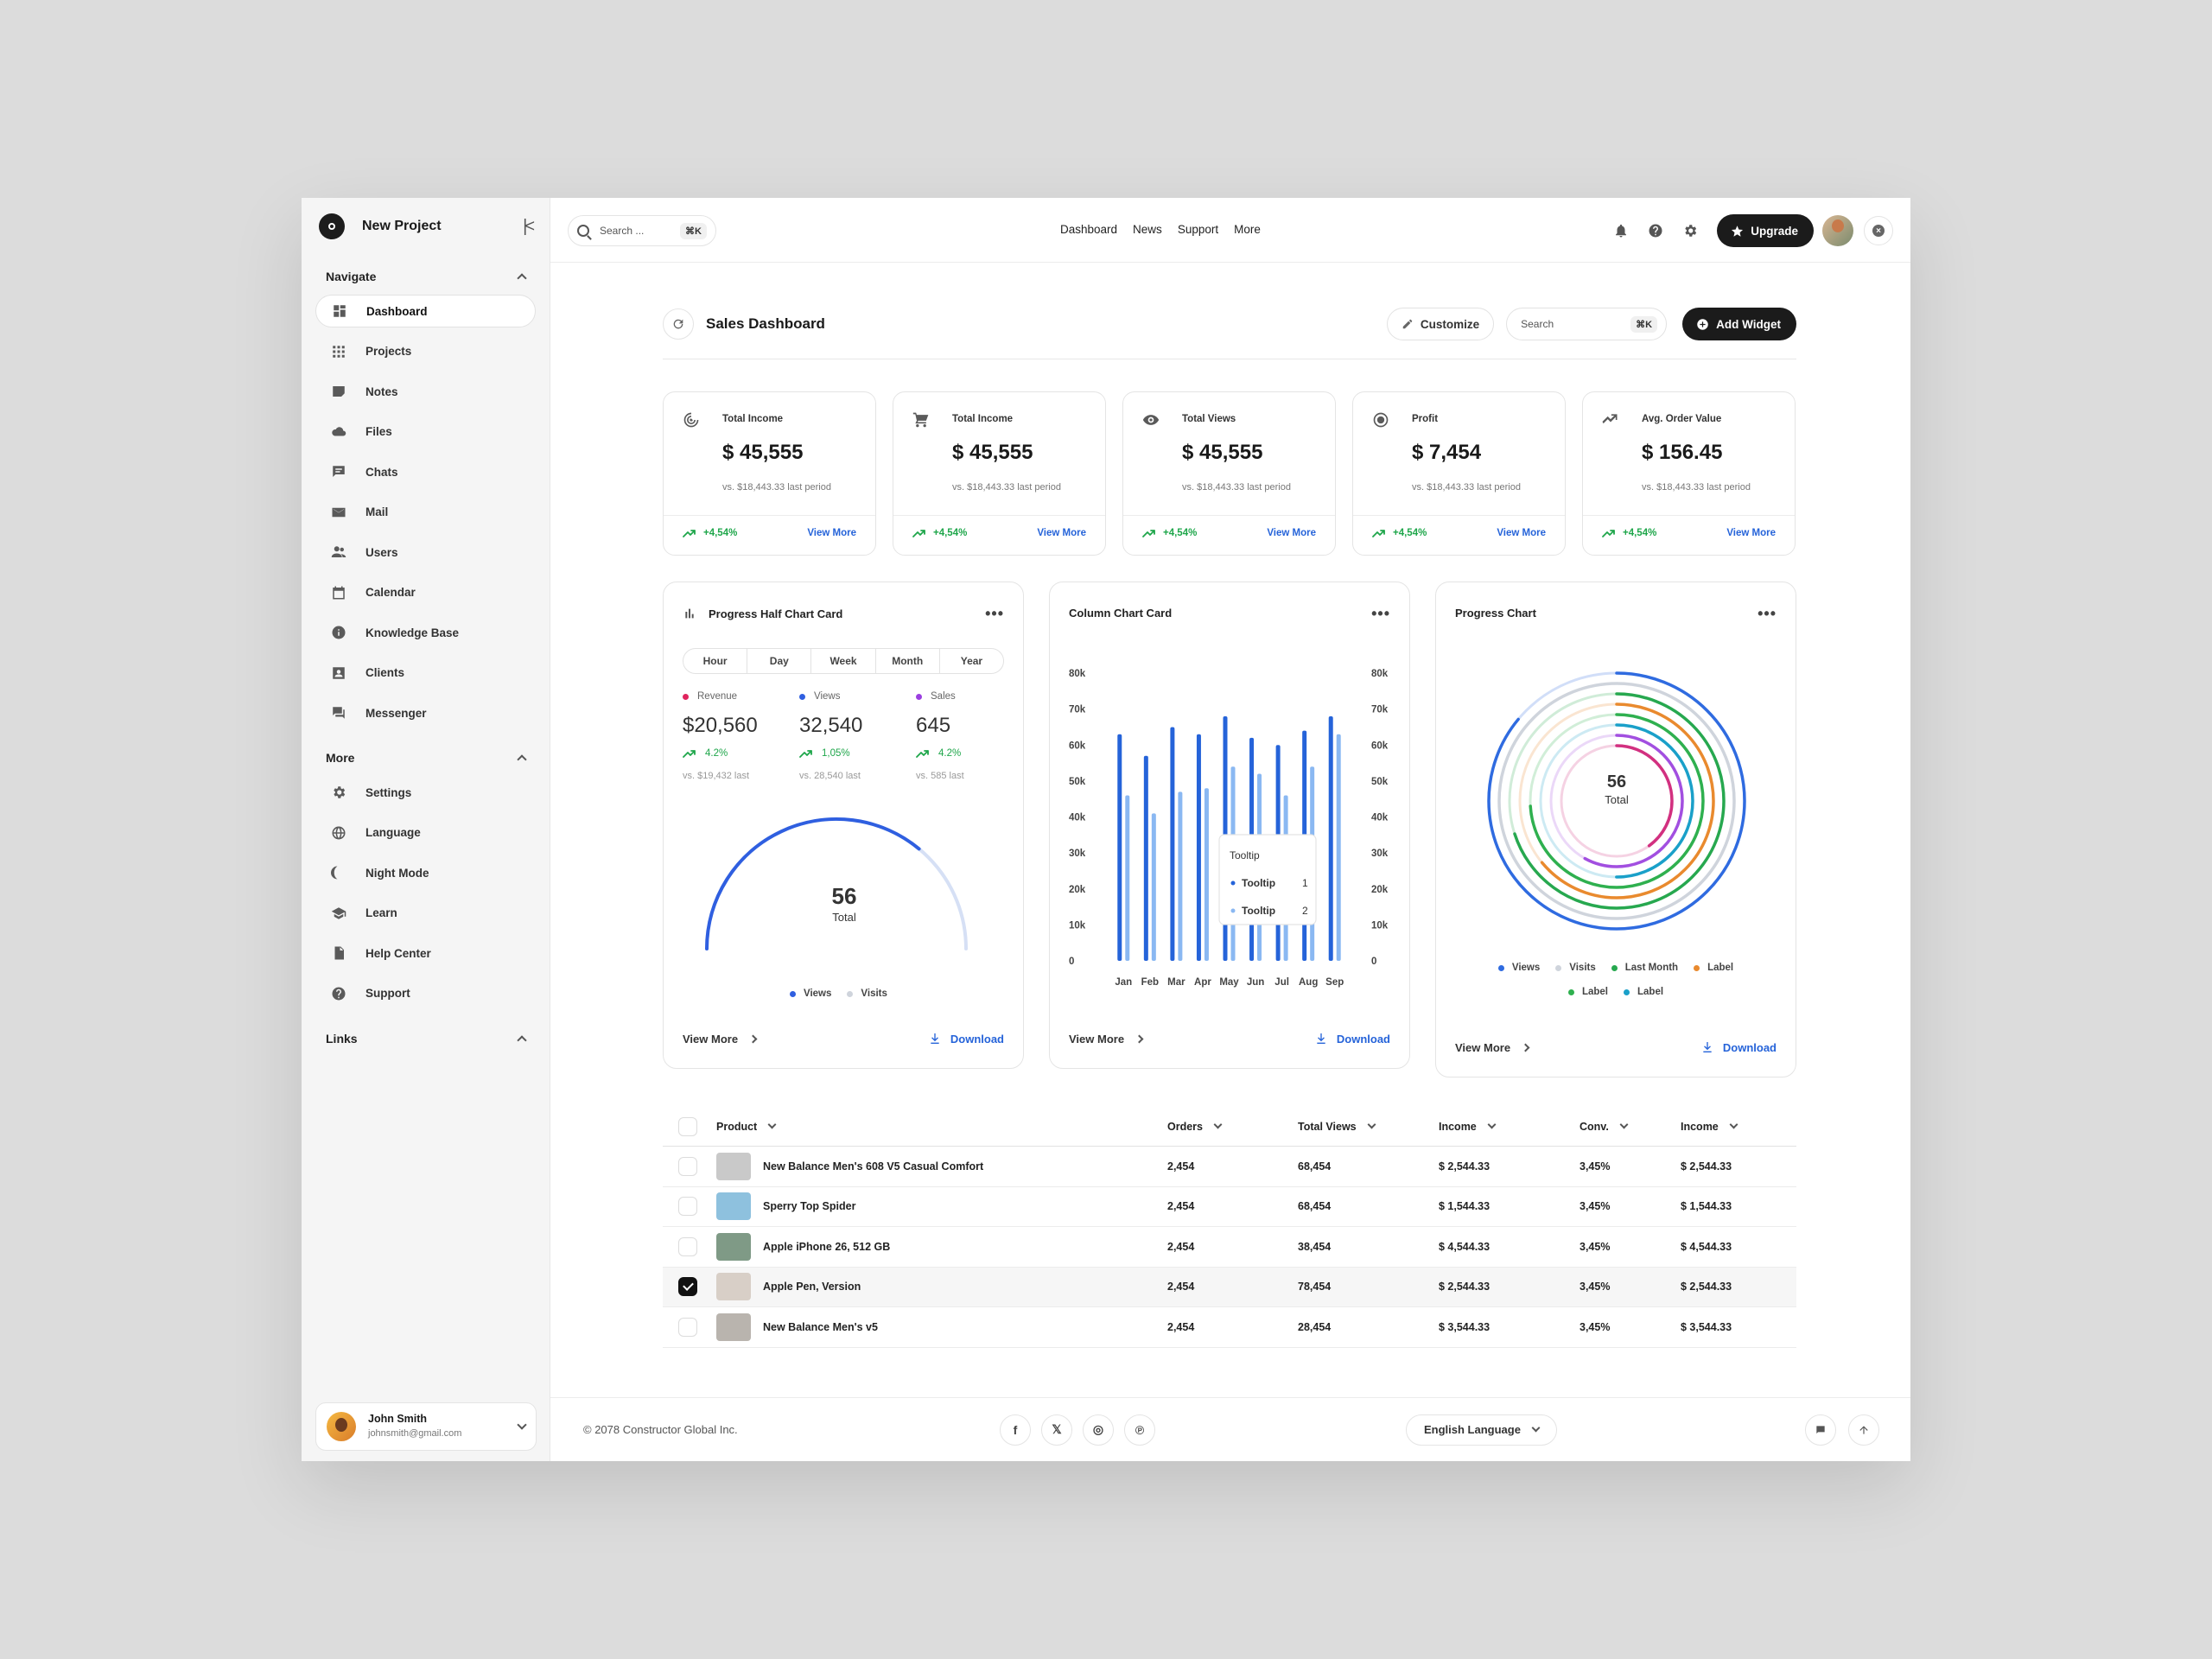  I want to click on section-more: More, so click(426, 758).